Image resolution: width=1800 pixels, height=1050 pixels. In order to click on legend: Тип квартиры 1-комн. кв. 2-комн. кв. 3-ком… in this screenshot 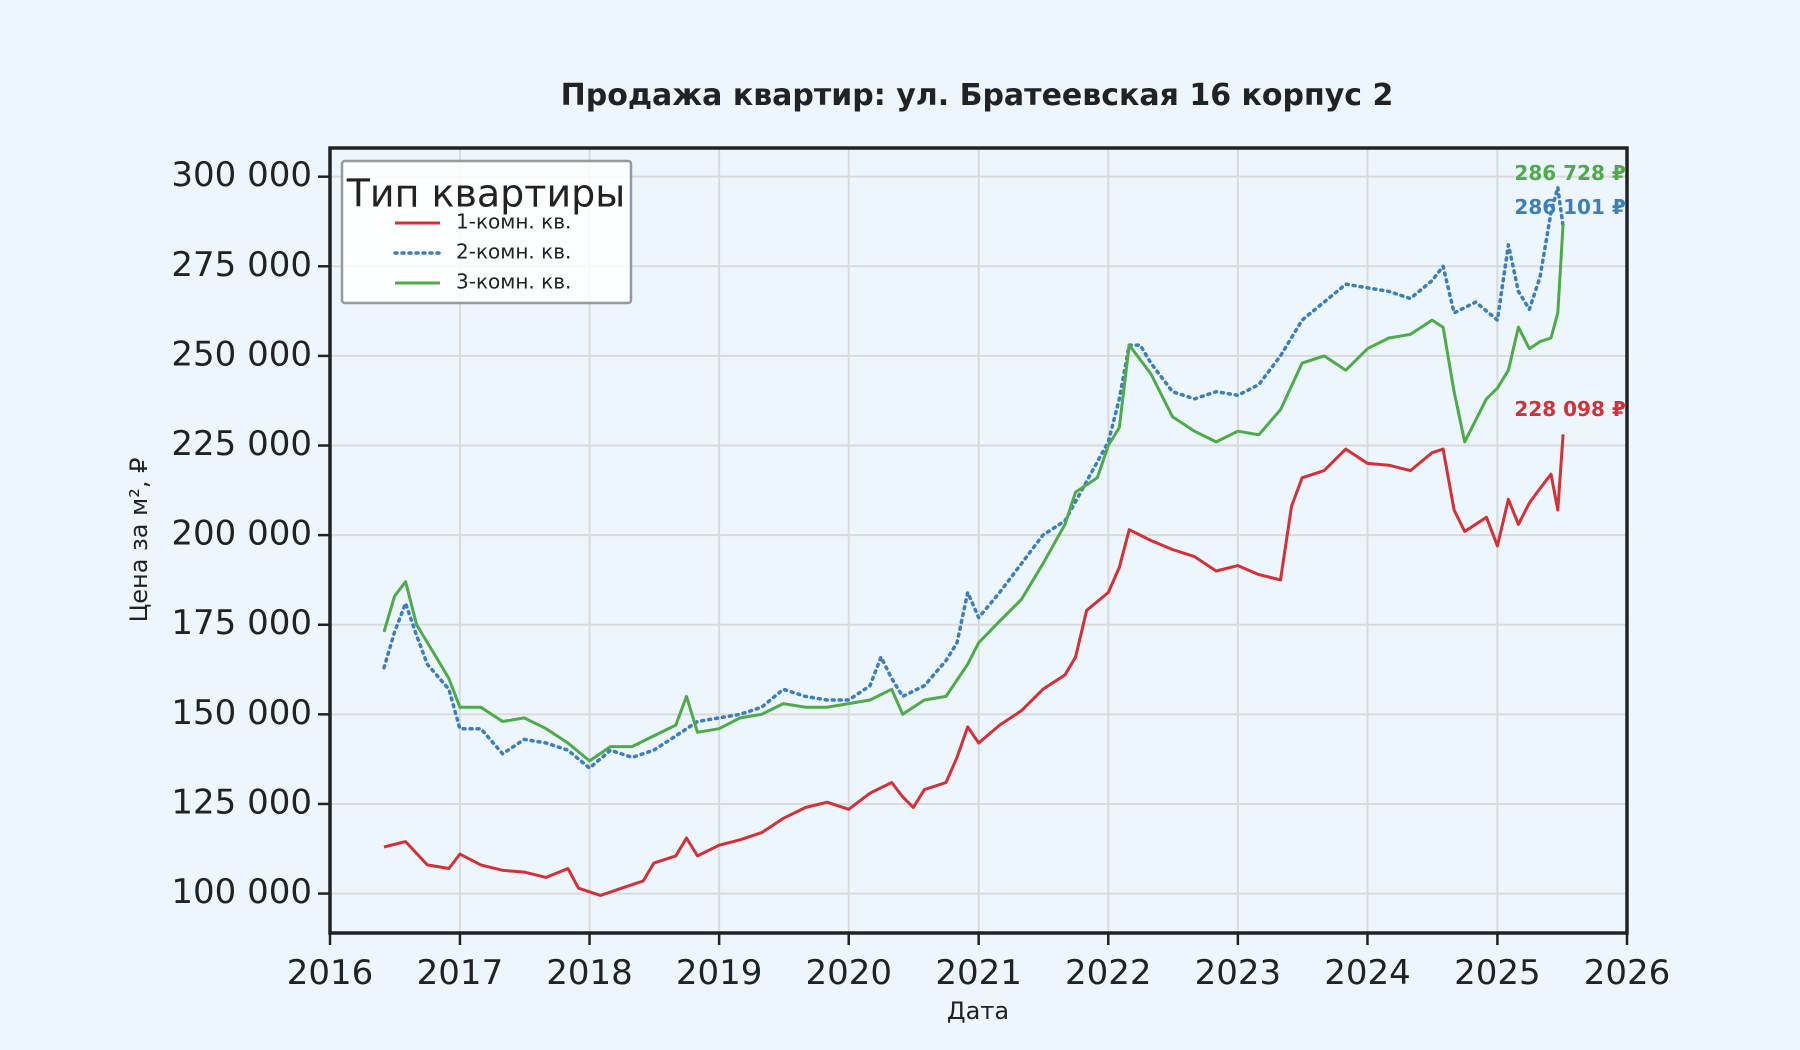, I will do `click(486, 232)`.